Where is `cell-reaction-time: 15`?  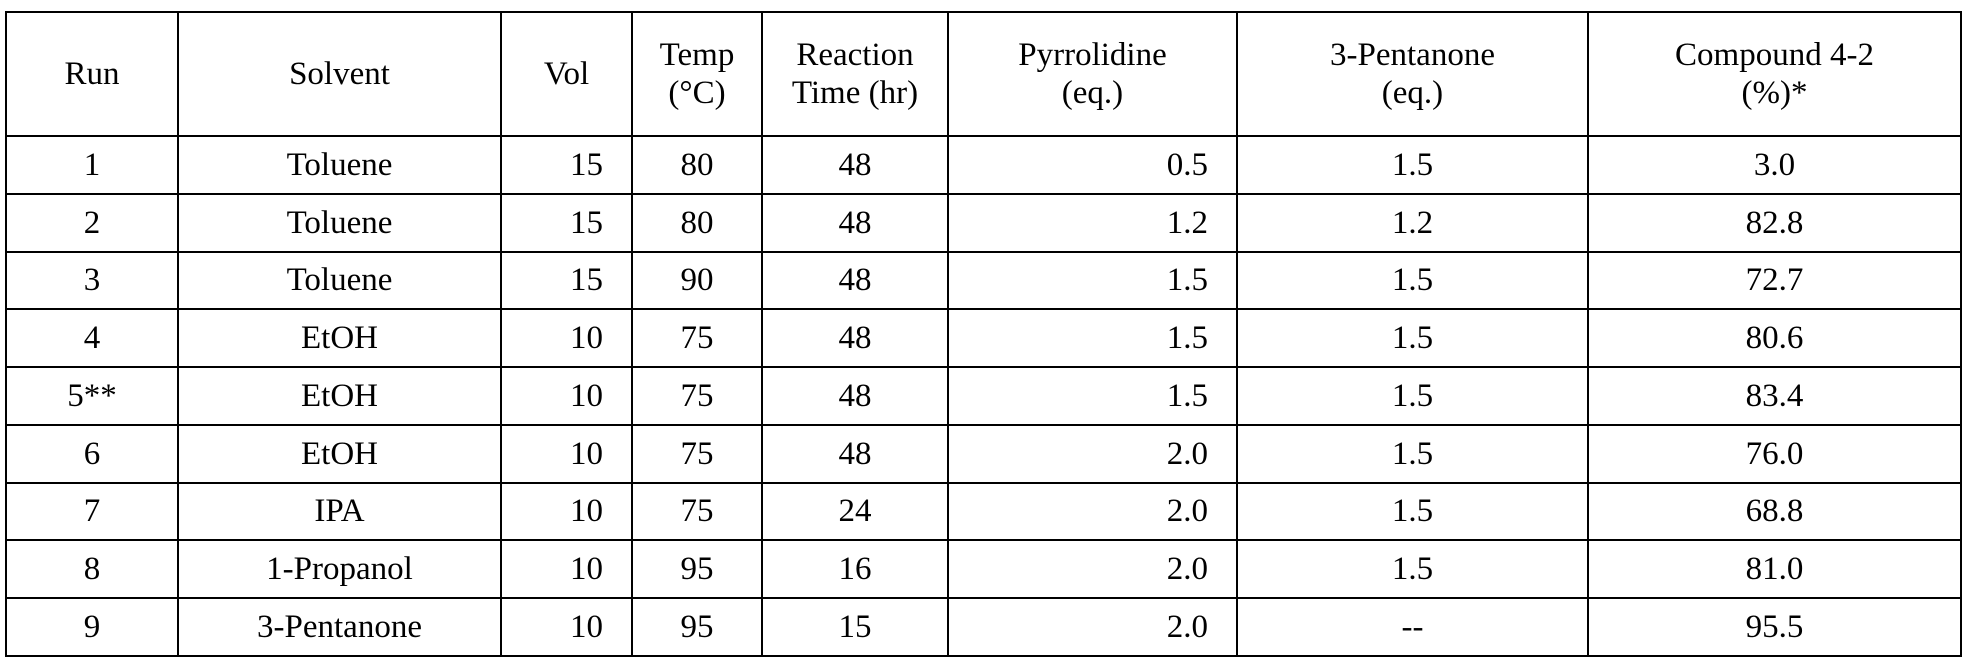 cell-reaction-time: 15 is located at coordinates (855, 627).